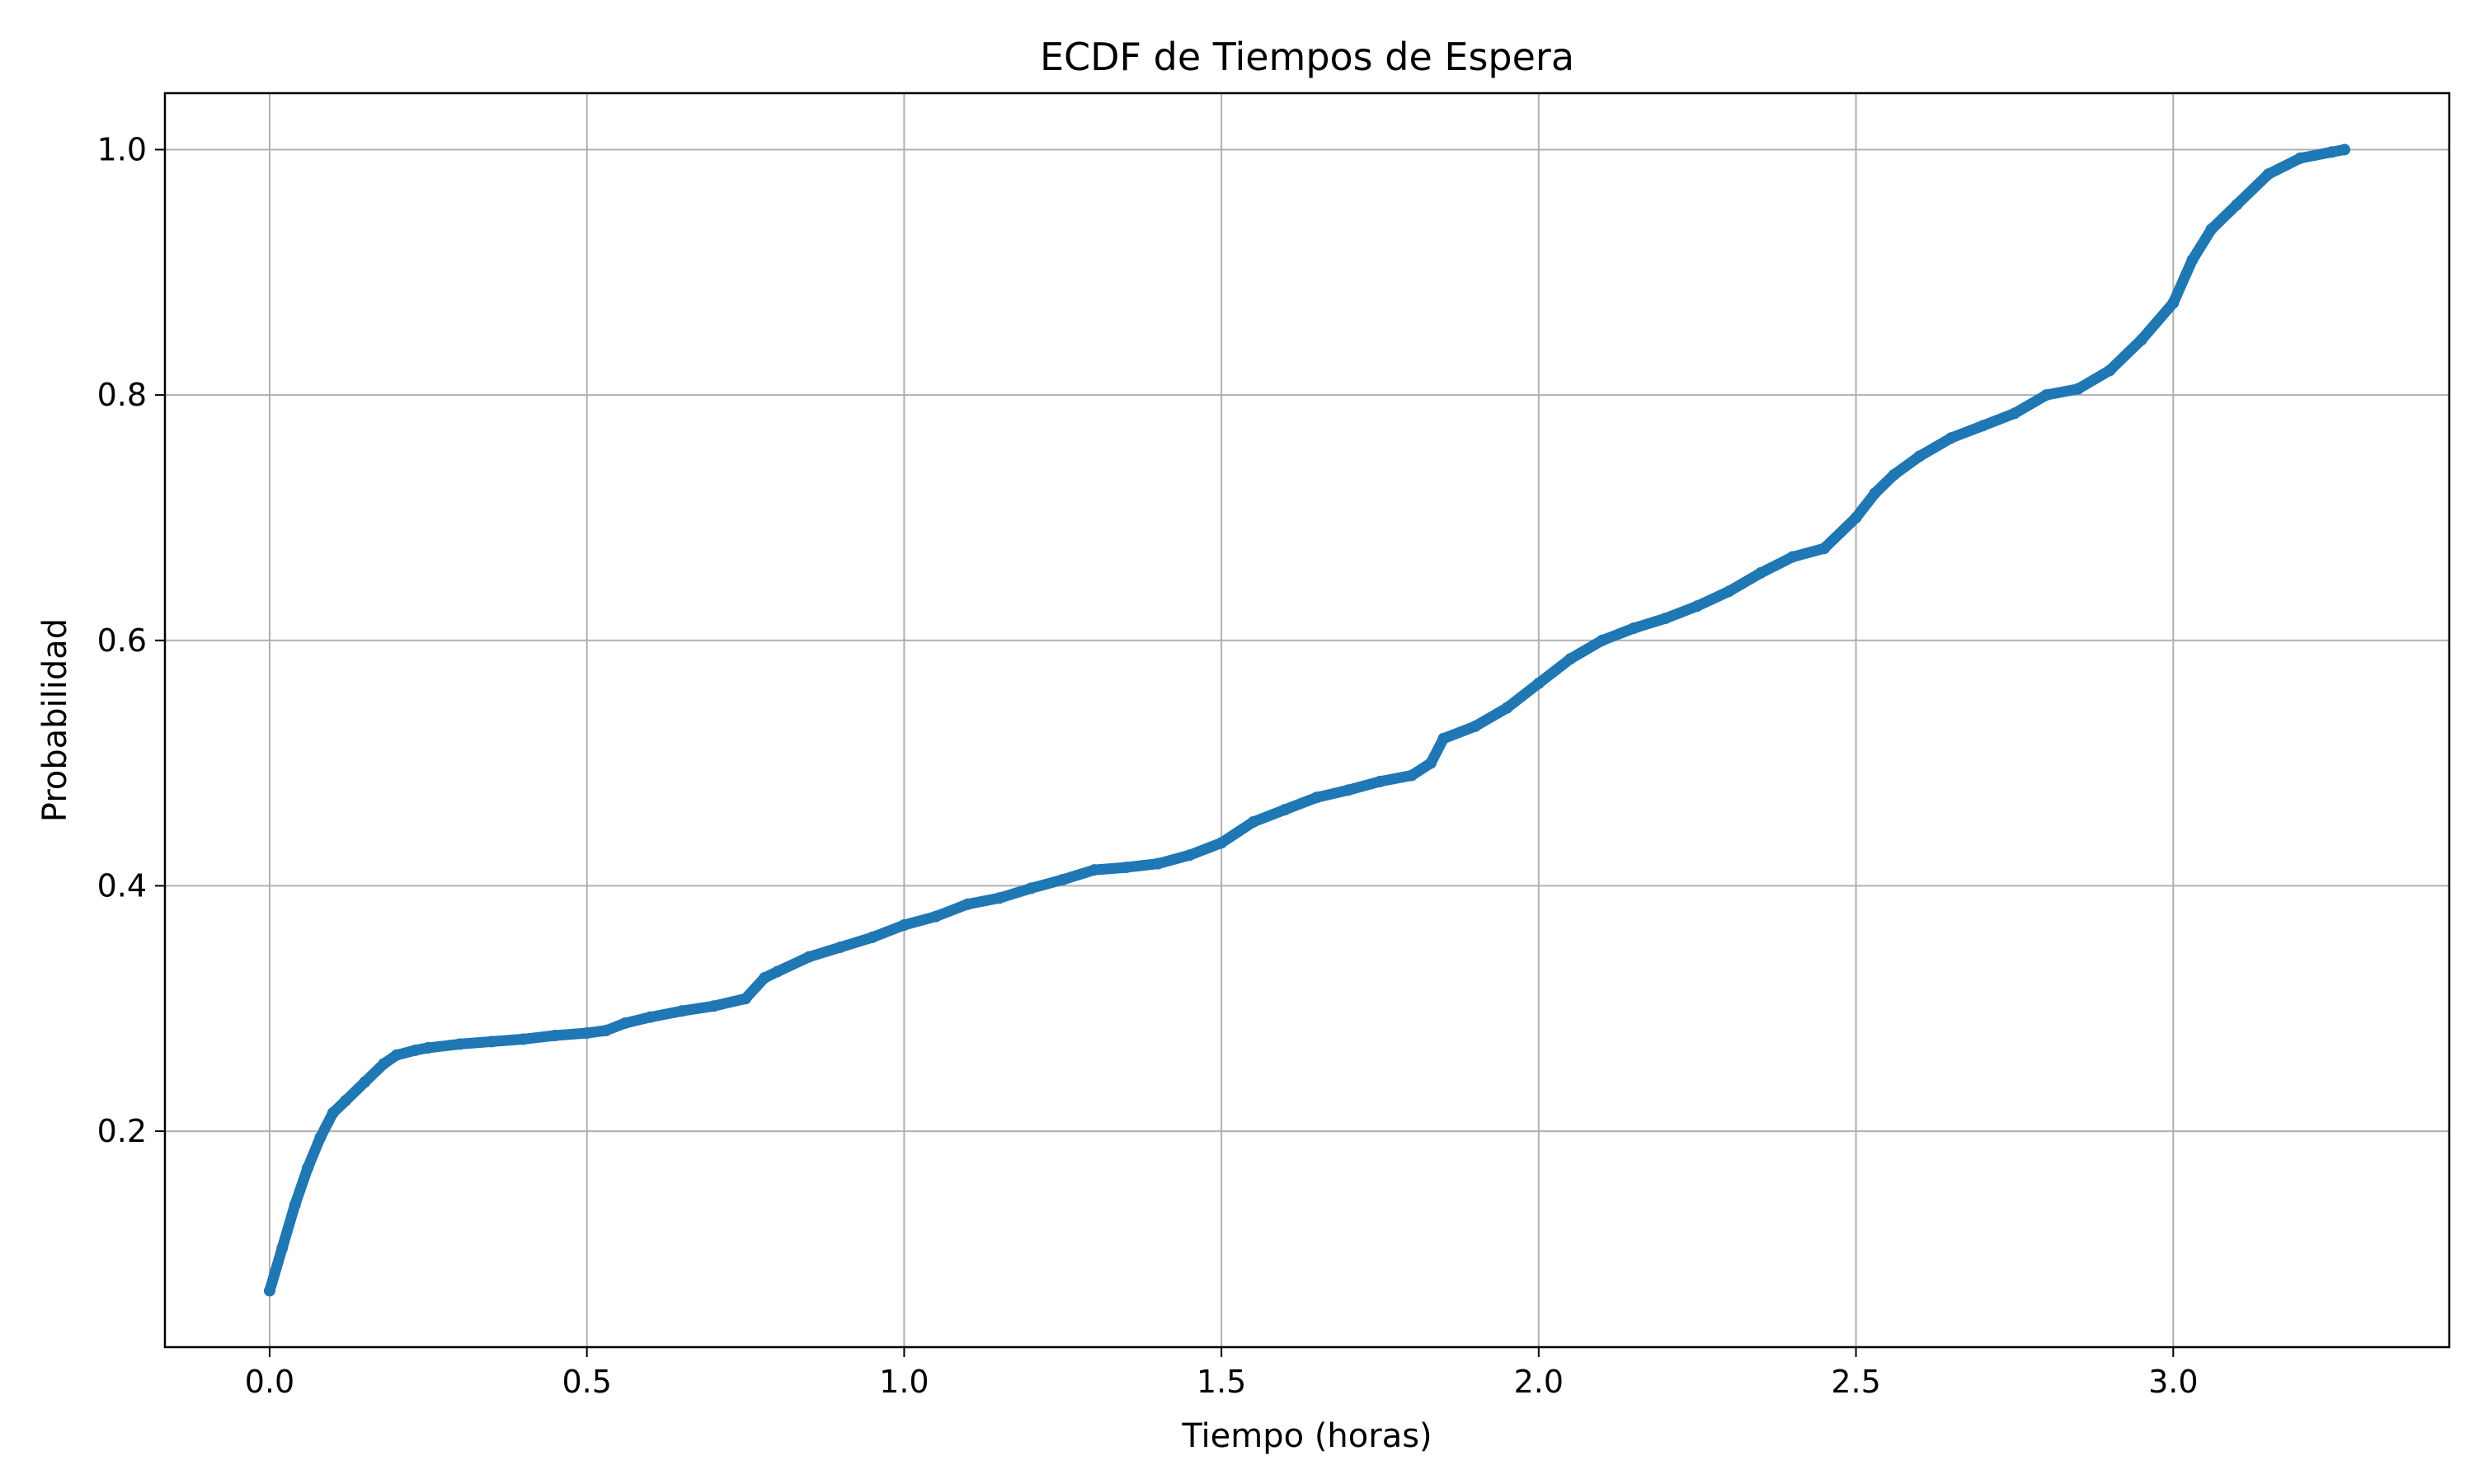 The width and height of the screenshot is (2474, 1484). Describe the element at coordinates (122, 395) in the screenshot. I see `y-tick-label: 0.8` at that location.